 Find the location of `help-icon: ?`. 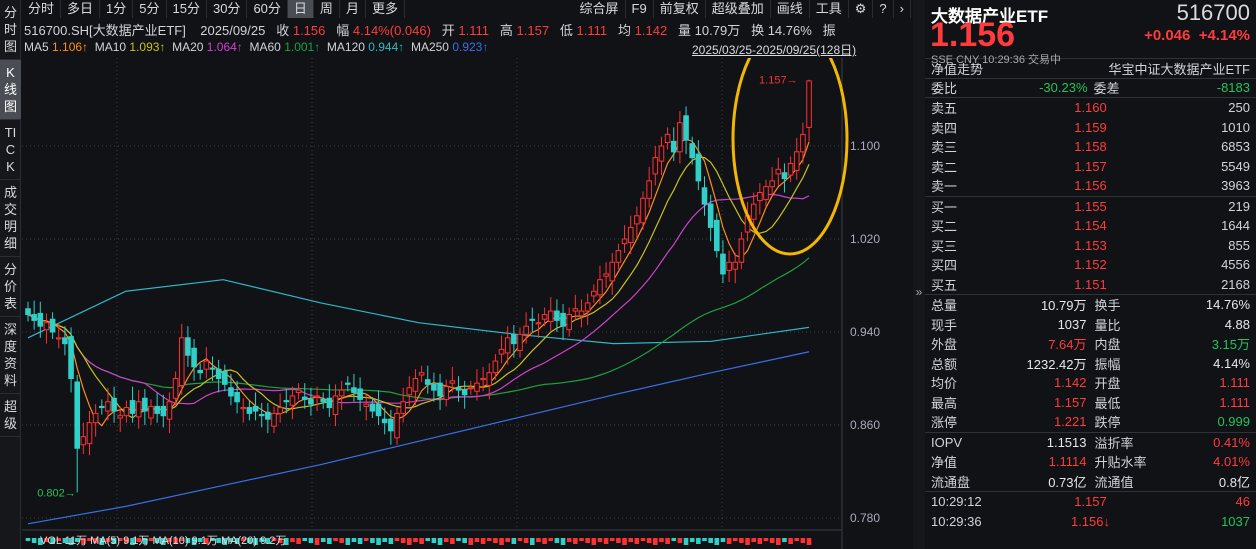

help-icon: ? is located at coordinates (883, 9).